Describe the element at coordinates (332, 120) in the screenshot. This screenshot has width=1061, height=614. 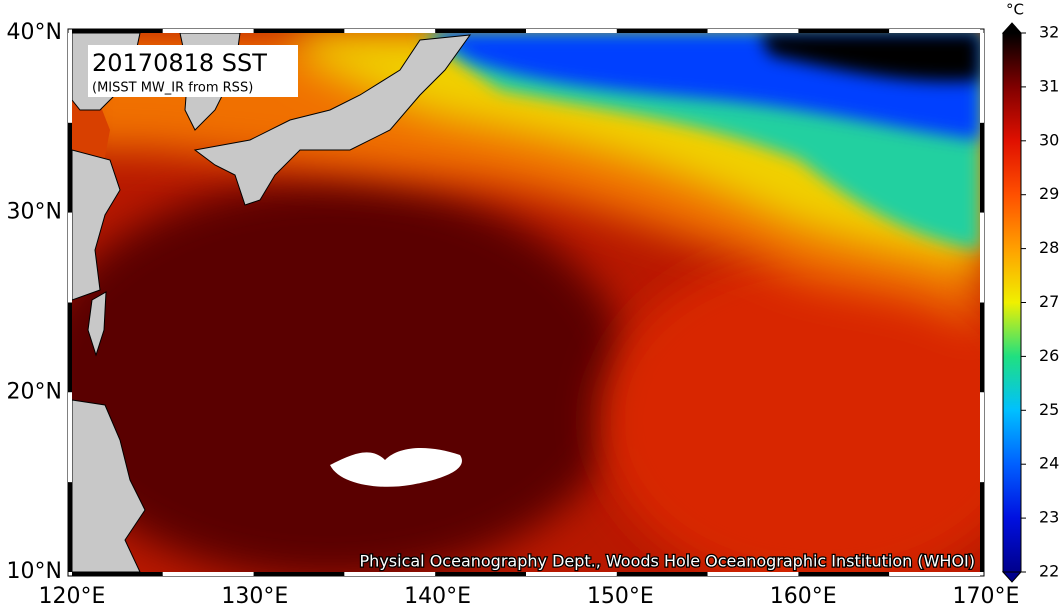
I see `land-japan` at that location.